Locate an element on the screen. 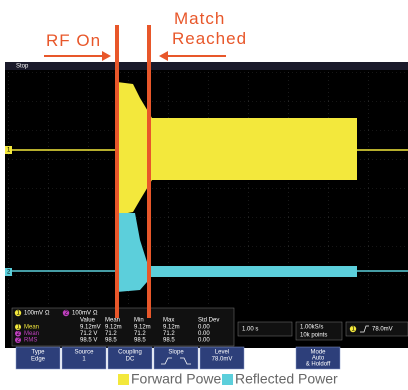  menu-value: Auto is located at coordinates (318, 359).